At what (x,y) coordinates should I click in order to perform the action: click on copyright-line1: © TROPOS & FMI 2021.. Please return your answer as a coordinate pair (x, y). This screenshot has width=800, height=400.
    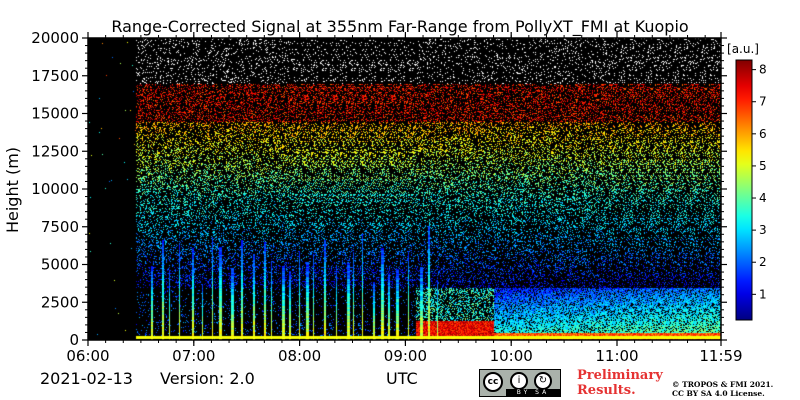
    Looking at the image, I should click on (723, 384).